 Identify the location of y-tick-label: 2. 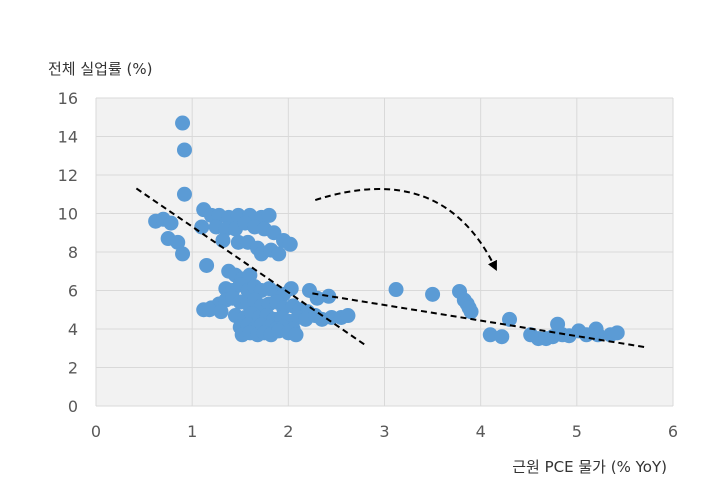
(73, 368).